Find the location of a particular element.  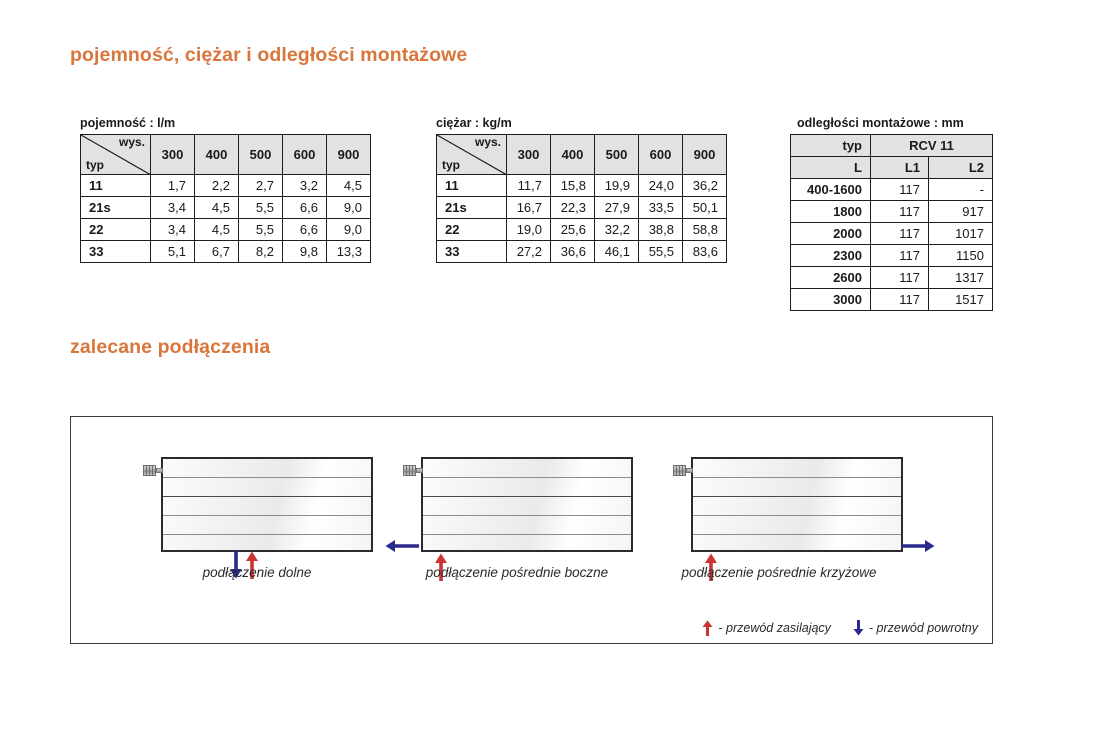

column-header: 600 is located at coordinates (304, 154).